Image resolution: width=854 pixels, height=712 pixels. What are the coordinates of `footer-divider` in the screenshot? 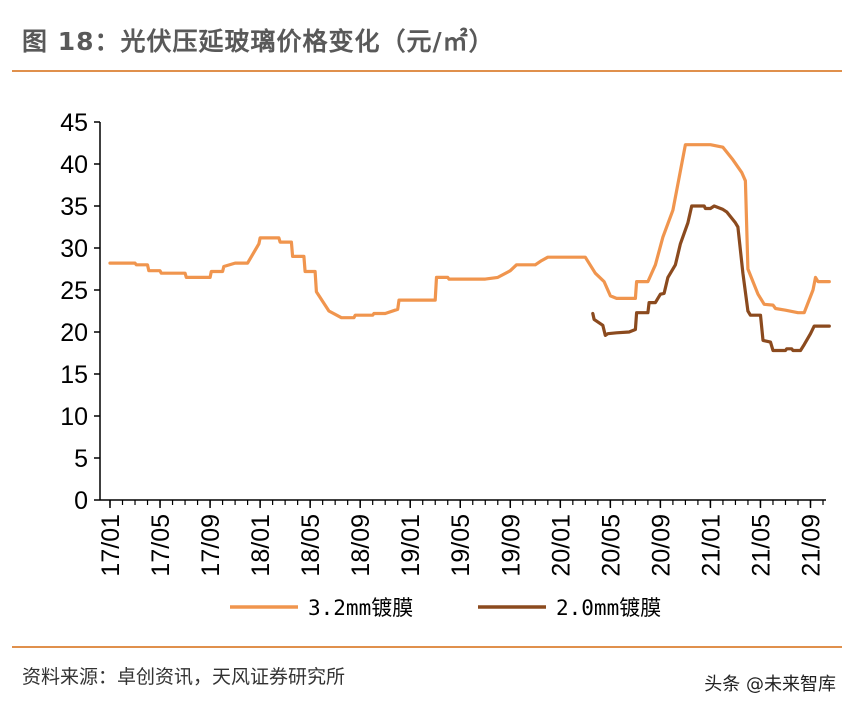 It's located at (427, 647).